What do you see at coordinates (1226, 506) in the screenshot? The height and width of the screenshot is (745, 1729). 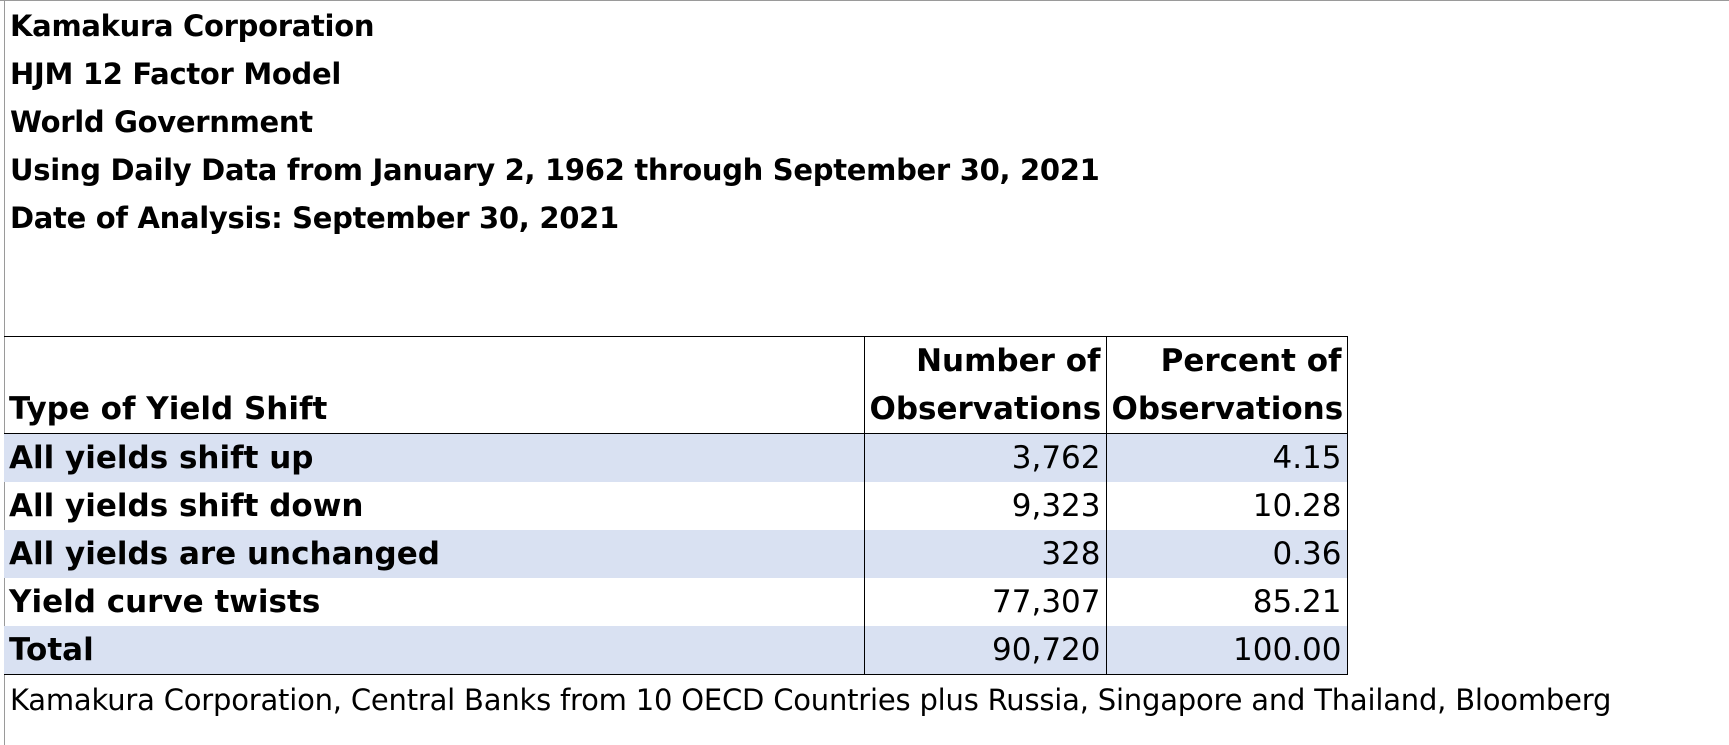 I see `row-percent-value: 10.28` at bounding box center [1226, 506].